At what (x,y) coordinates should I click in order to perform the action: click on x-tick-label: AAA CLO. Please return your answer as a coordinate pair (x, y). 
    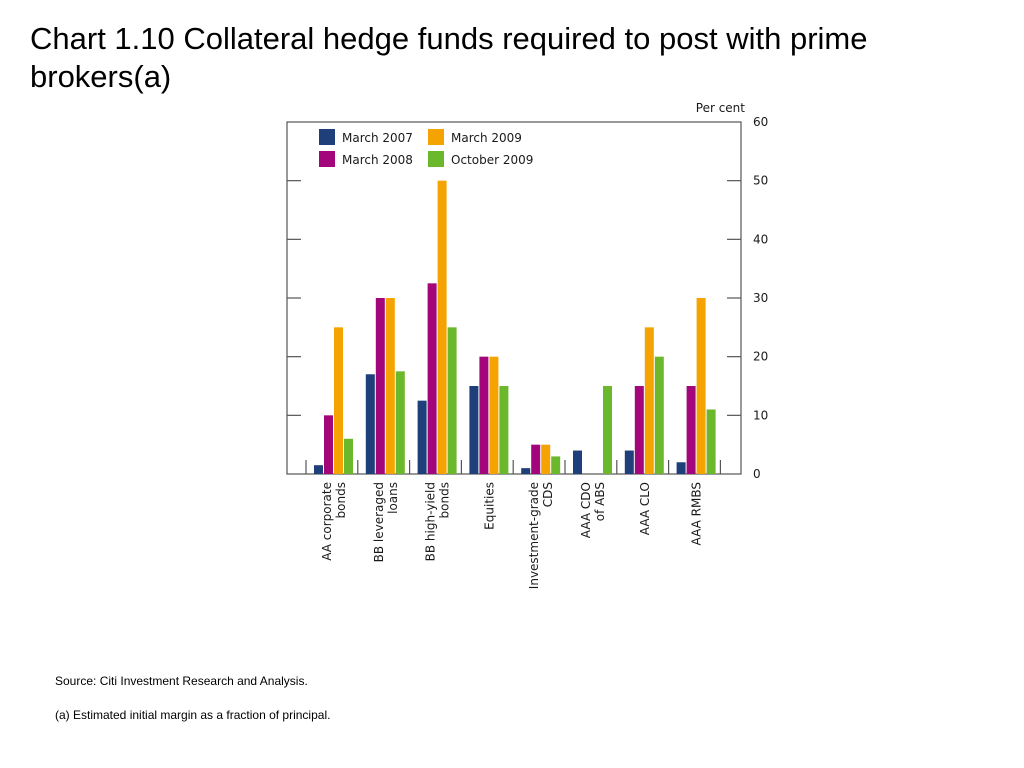
    Looking at the image, I should click on (645, 508).